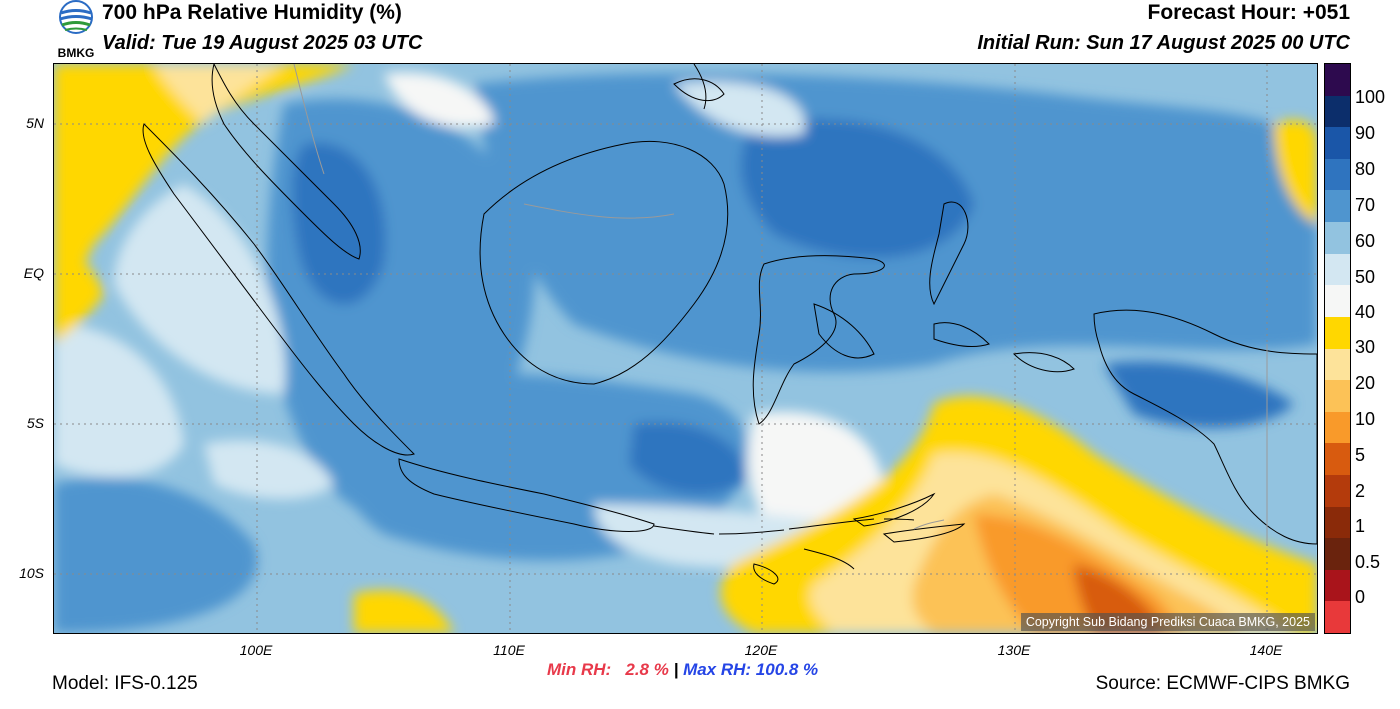  What do you see at coordinates (125, 683) in the screenshot?
I see `model-label: Model: IFS-0.125` at bounding box center [125, 683].